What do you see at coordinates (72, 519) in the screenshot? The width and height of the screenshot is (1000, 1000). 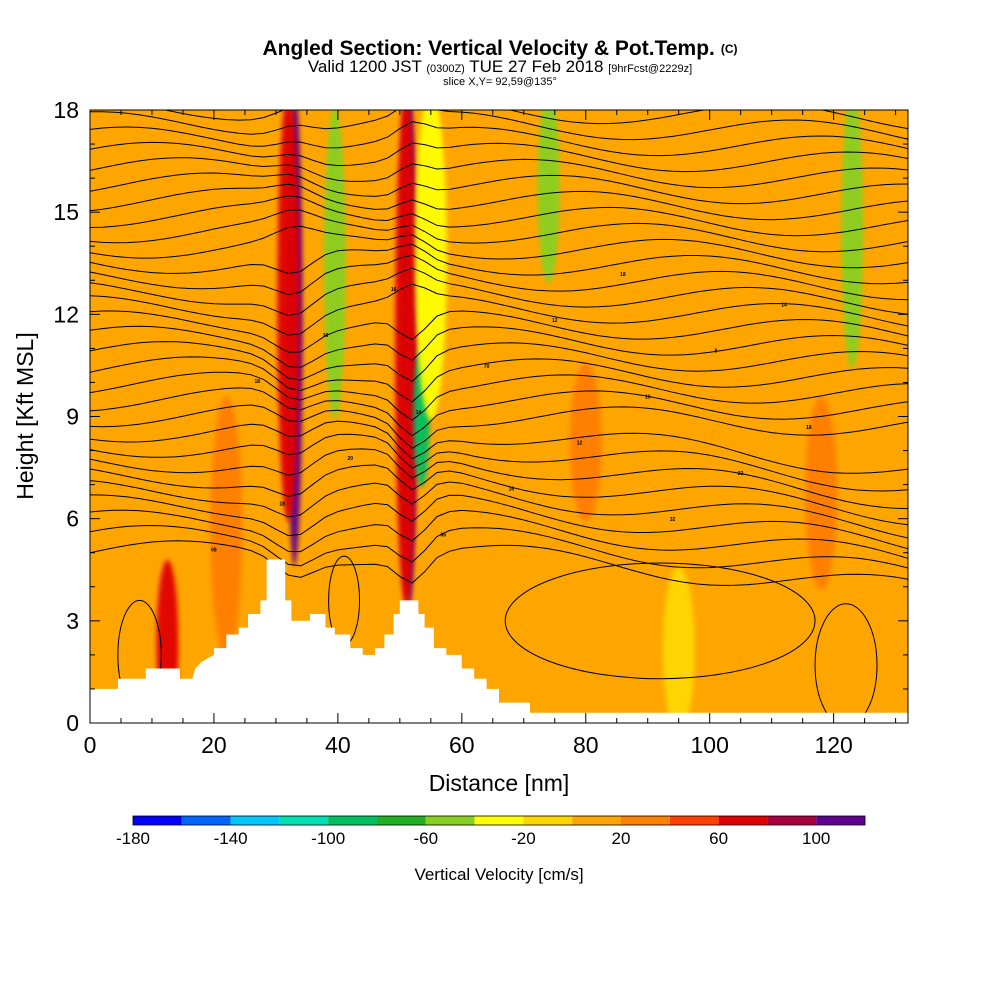 I see `y-tick-label: 6` at bounding box center [72, 519].